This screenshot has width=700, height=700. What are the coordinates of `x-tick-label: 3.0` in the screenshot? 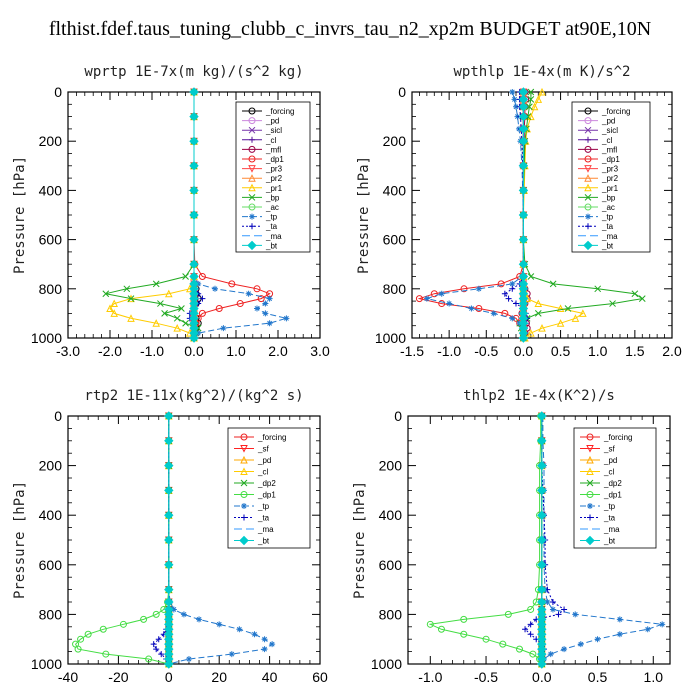 It's located at (320, 351).